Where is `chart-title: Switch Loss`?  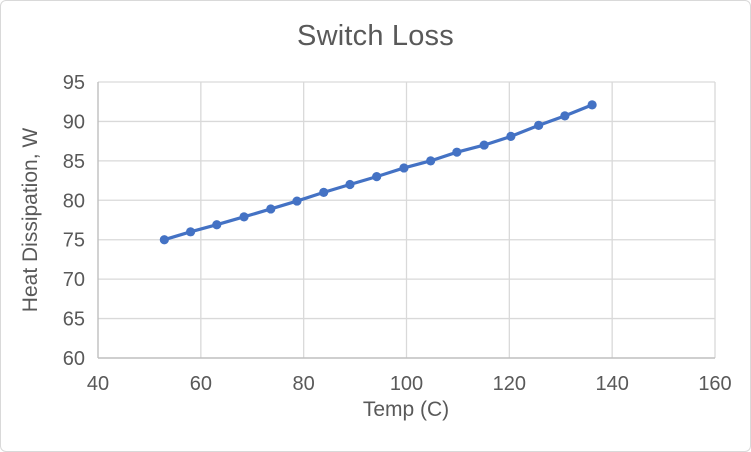 chart-title: Switch Loss is located at coordinates (375, 36).